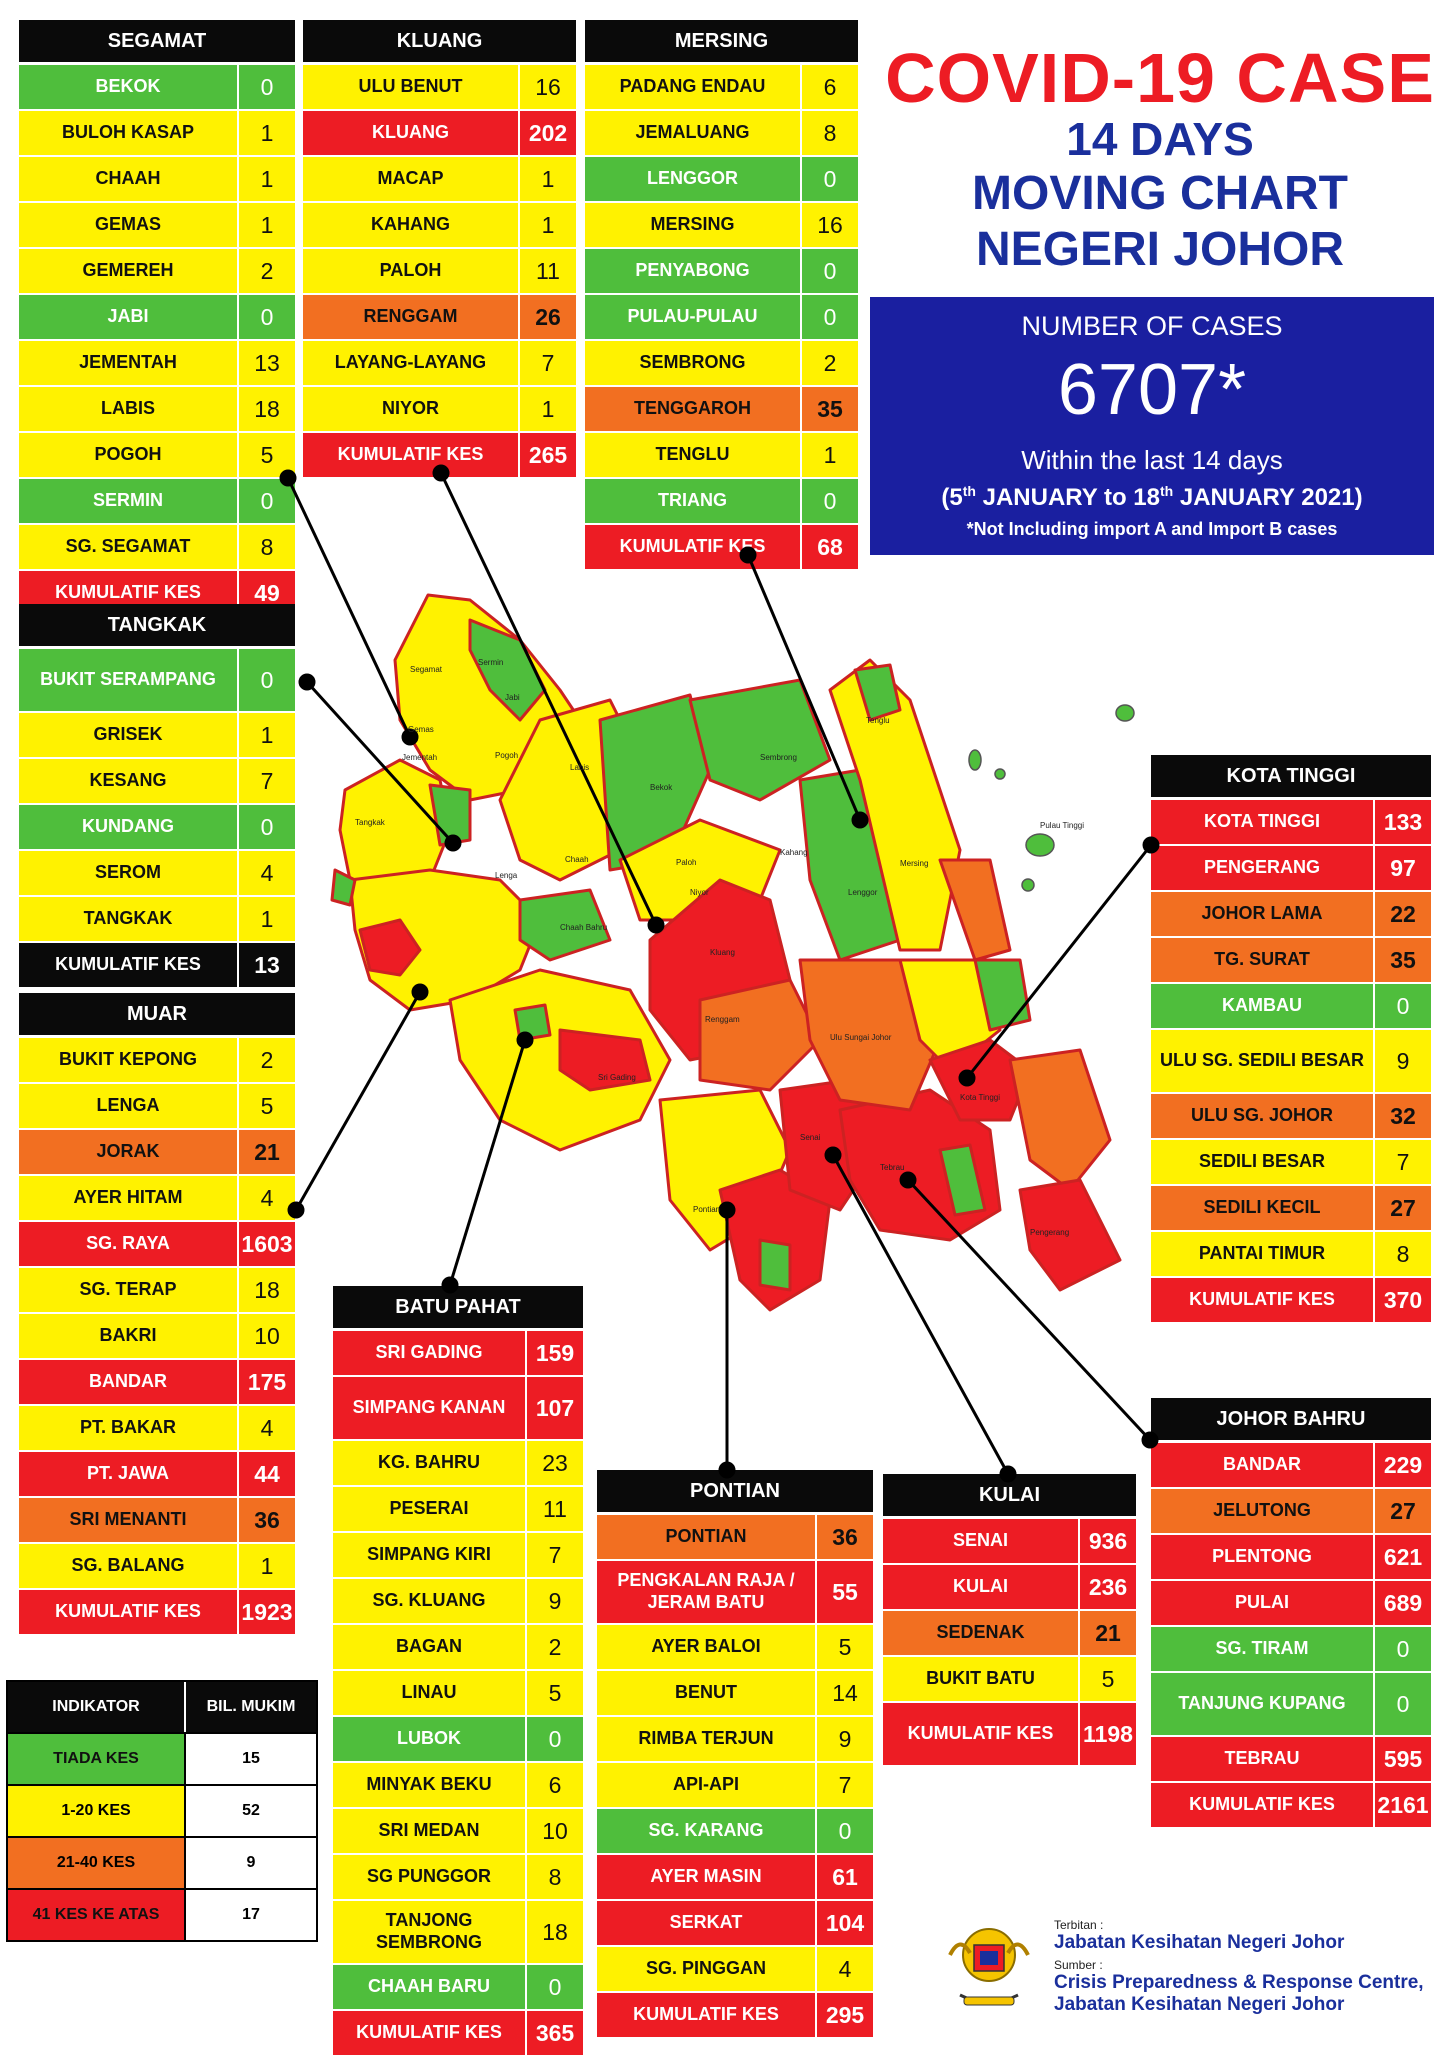 This screenshot has width=1448, height=2057. What do you see at coordinates (267, 362) in the screenshot?
I see `case-count: 13` at bounding box center [267, 362].